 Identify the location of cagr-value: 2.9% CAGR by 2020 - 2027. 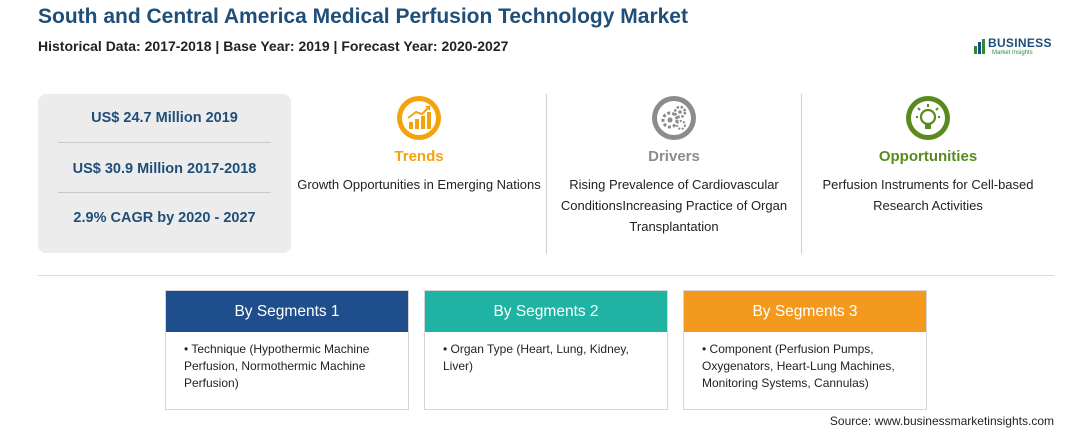
(164, 218).